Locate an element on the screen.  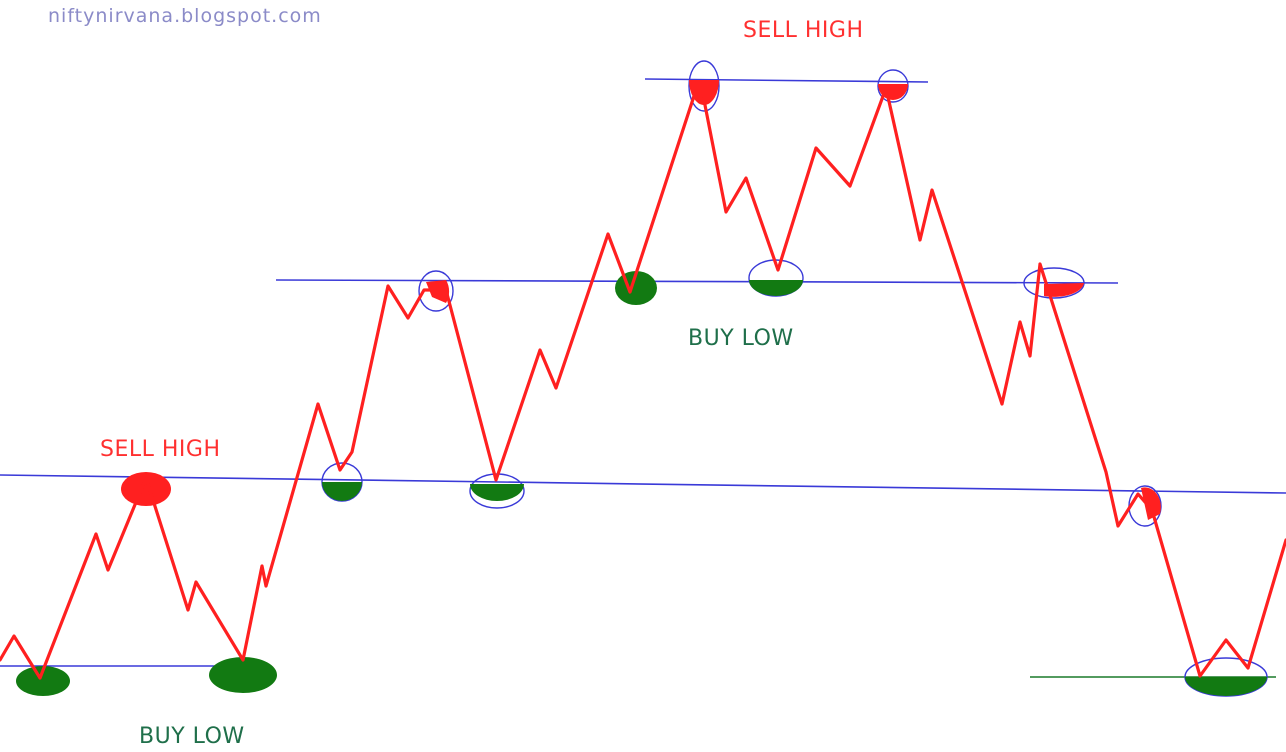
first-resistance-support-line is located at coordinates (643, 484).